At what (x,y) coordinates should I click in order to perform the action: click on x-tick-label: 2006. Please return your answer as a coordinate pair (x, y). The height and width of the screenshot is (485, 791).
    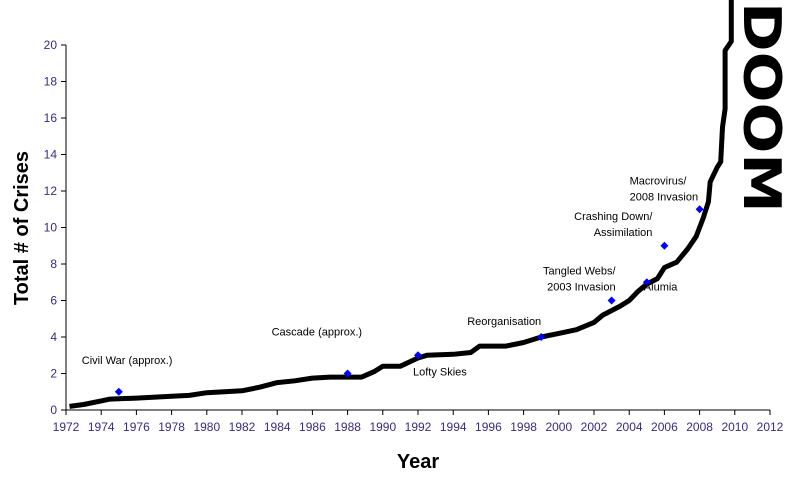
    Looking at the image, I should click on (664, 427).